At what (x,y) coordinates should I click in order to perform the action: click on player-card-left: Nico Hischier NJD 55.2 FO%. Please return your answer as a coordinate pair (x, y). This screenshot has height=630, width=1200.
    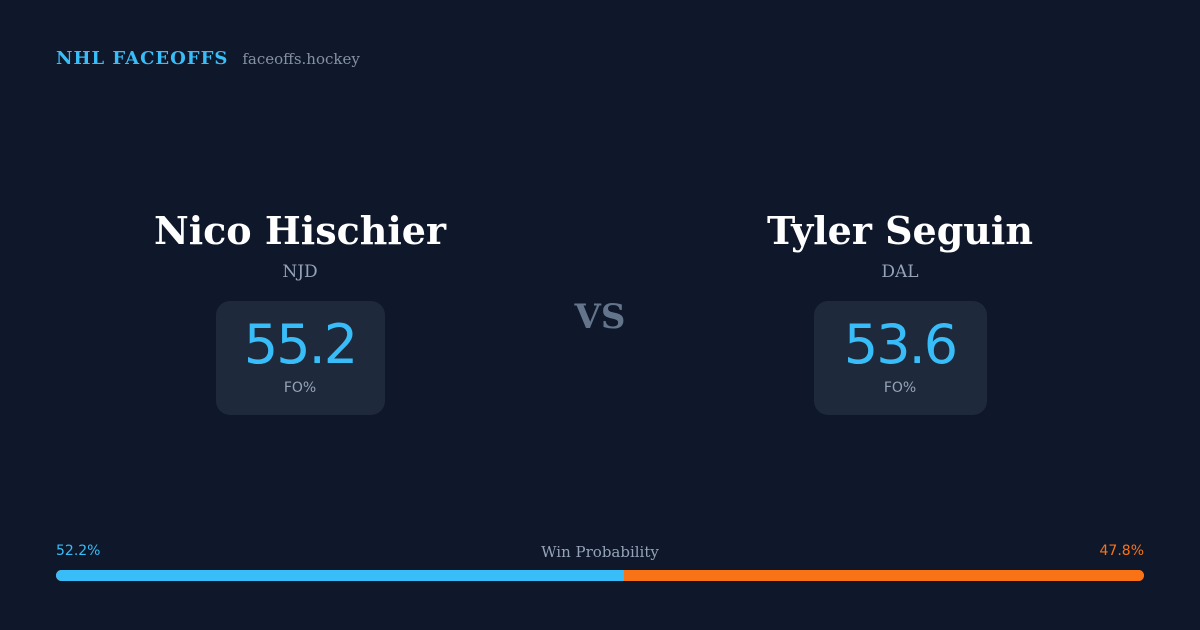
    Looking at the image, I should click on (300, 310).